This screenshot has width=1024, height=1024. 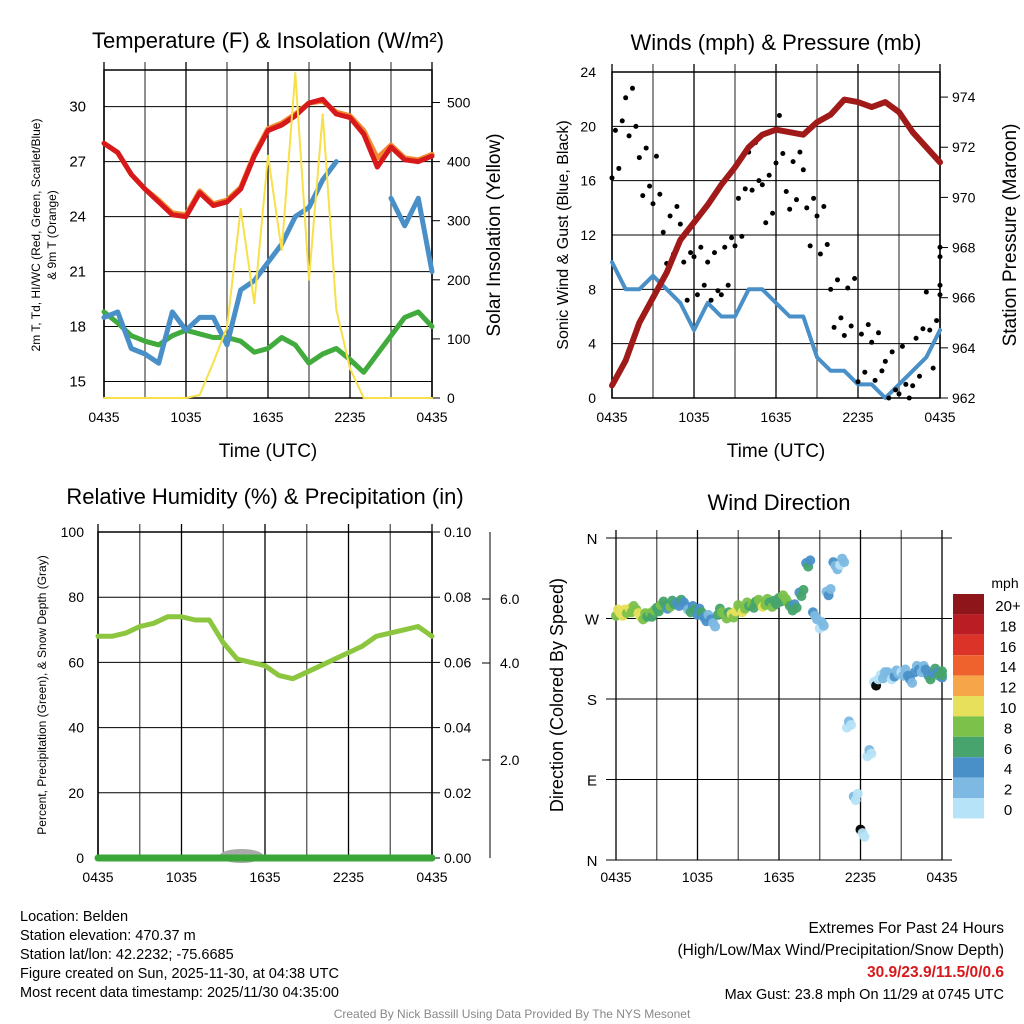 What do you see at coordinates (1008, 688) in the screenshot?
I see `colorbar-label: 12` at bounding box center [1008, 688].